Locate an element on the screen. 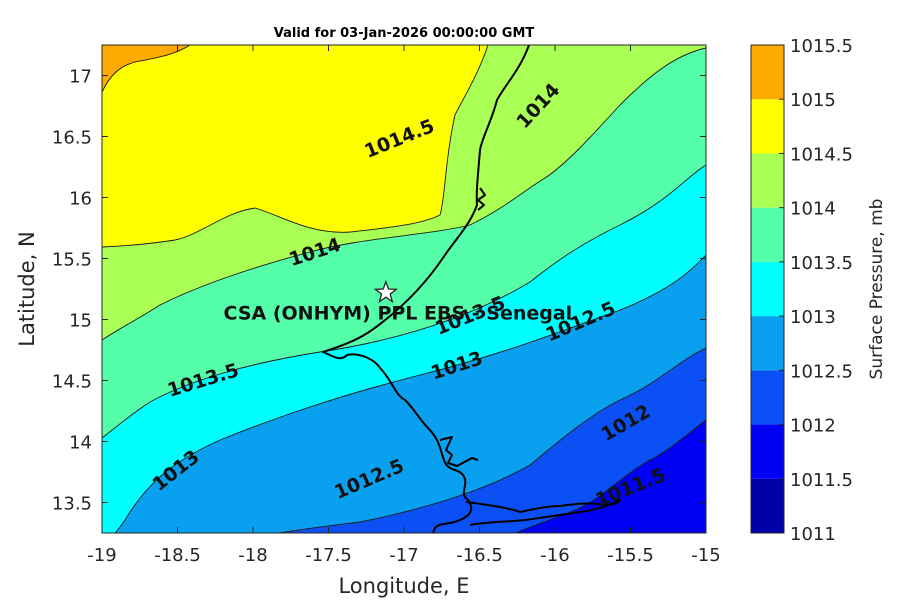  x-tick-label: -18 is located at coordinates (252, 555).